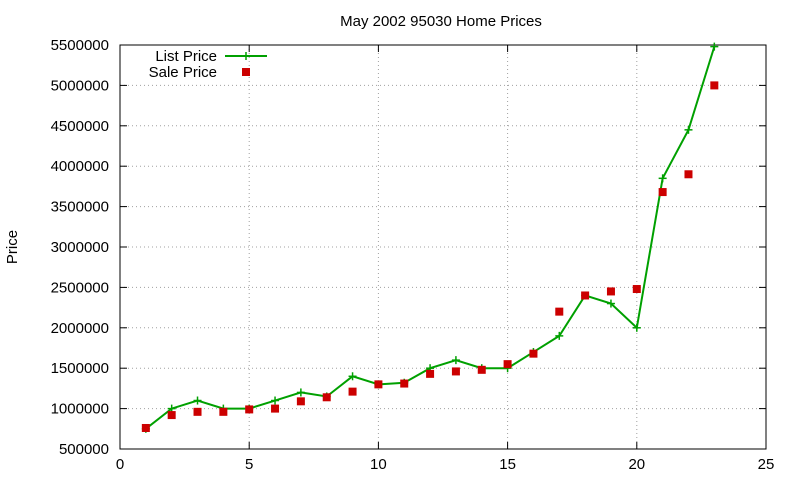  Describe the element at coordinates (507, 464) in the screenshot. I see `x-tick-label: 15` at that location.